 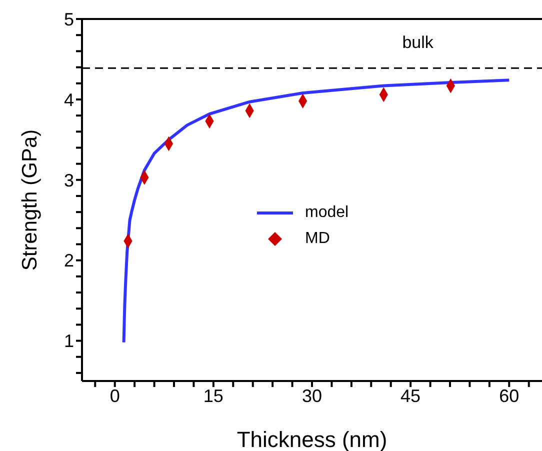 I want to click on y-tick-label: 2, so click(x=69, y=260).